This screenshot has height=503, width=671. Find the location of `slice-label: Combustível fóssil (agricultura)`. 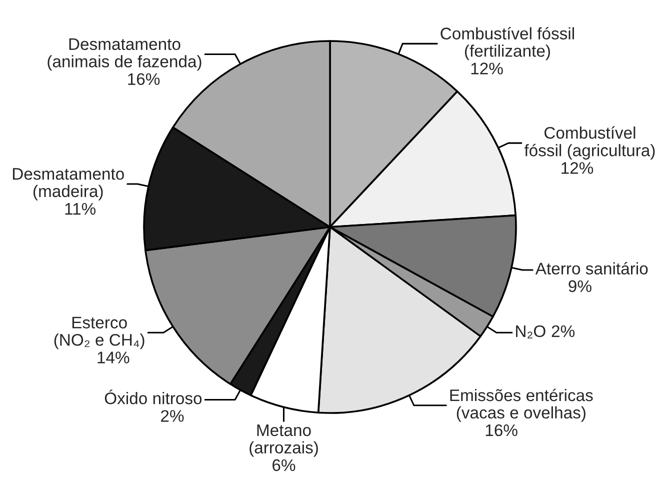

slice-label: Combustível fóssil (agricultura) is located at coordinates (589, 143).